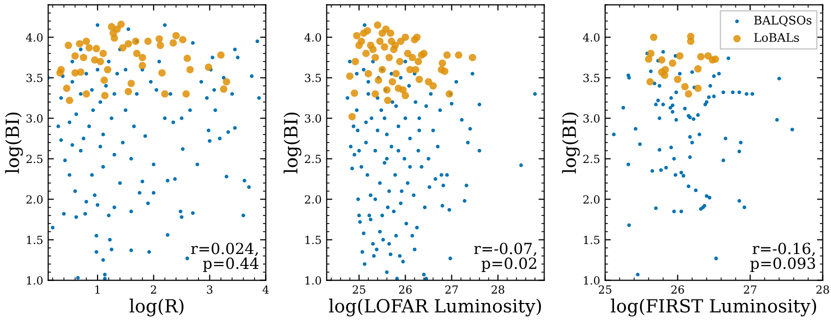 The image size is (831, 324). What do you see at coordinates (505, 257) in the screenshot?
I see `annotation: r=-0.07, p=0.02` at bounding box center [505, 257].